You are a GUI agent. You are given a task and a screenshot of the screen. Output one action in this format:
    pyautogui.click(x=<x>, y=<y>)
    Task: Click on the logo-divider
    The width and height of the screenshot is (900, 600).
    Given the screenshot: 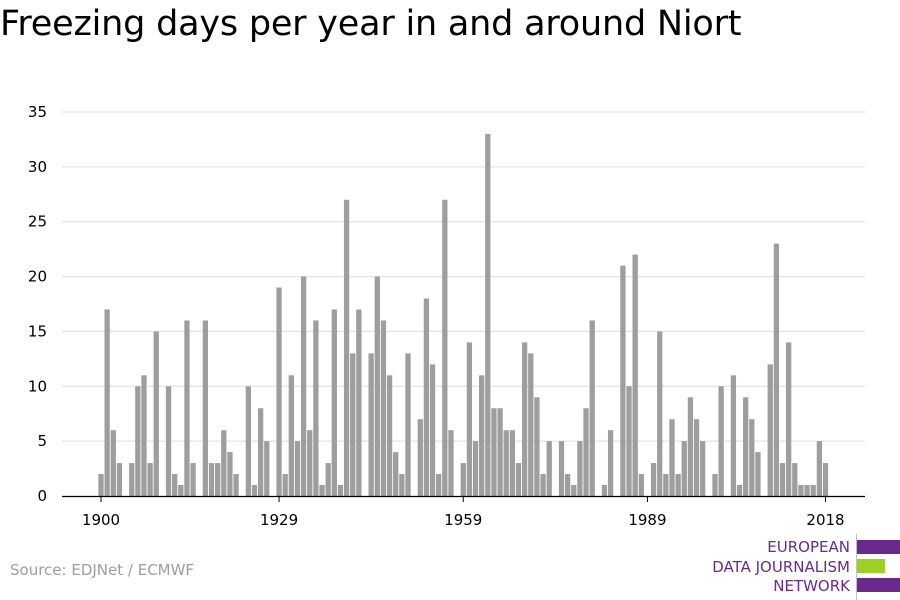 What is the action you would take?
    pyautogui.click(x=856, y=567)
    